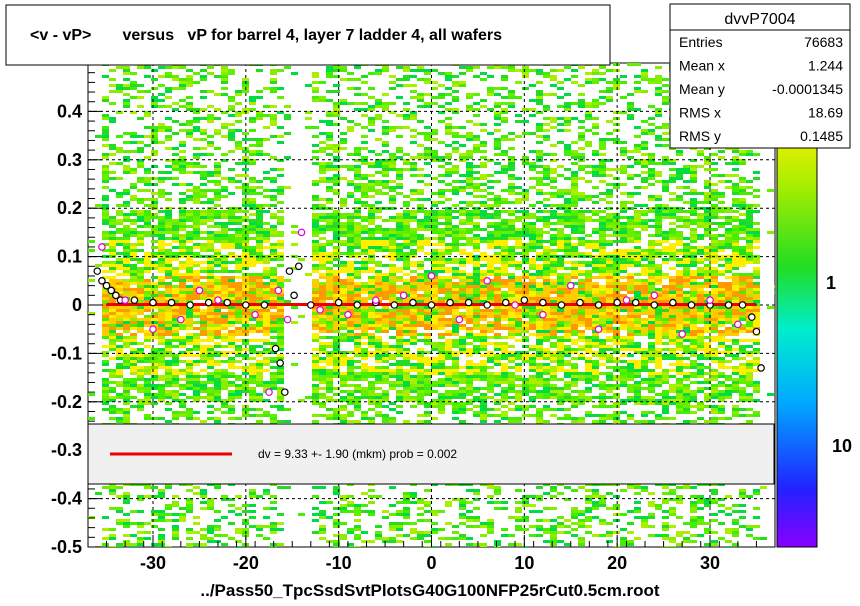 This screenshot has width=860, height=606. What do you see at coordinates (700, 136) in the screenshot?
I see `stats-row-label: RMS y` at bounding box center [700, 136].